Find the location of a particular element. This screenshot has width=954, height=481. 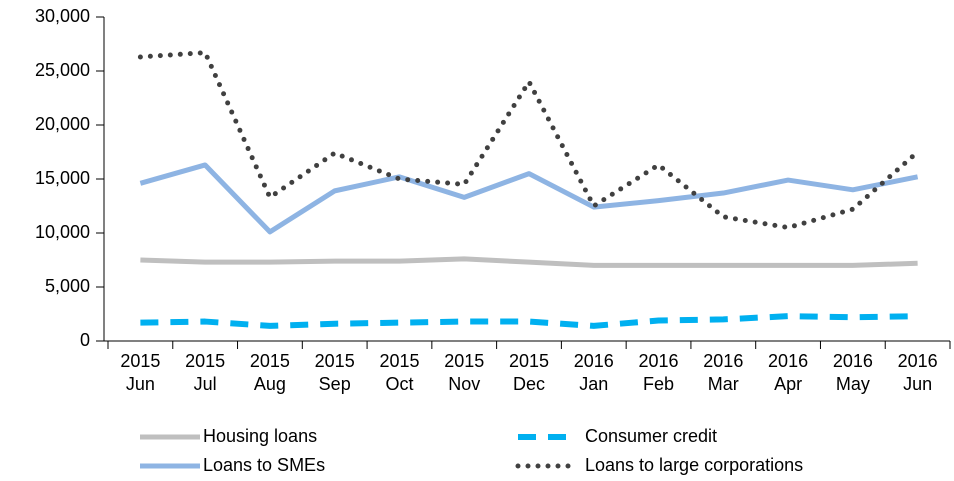

x-tick-label: Sep is located at coordinates (335, 384).